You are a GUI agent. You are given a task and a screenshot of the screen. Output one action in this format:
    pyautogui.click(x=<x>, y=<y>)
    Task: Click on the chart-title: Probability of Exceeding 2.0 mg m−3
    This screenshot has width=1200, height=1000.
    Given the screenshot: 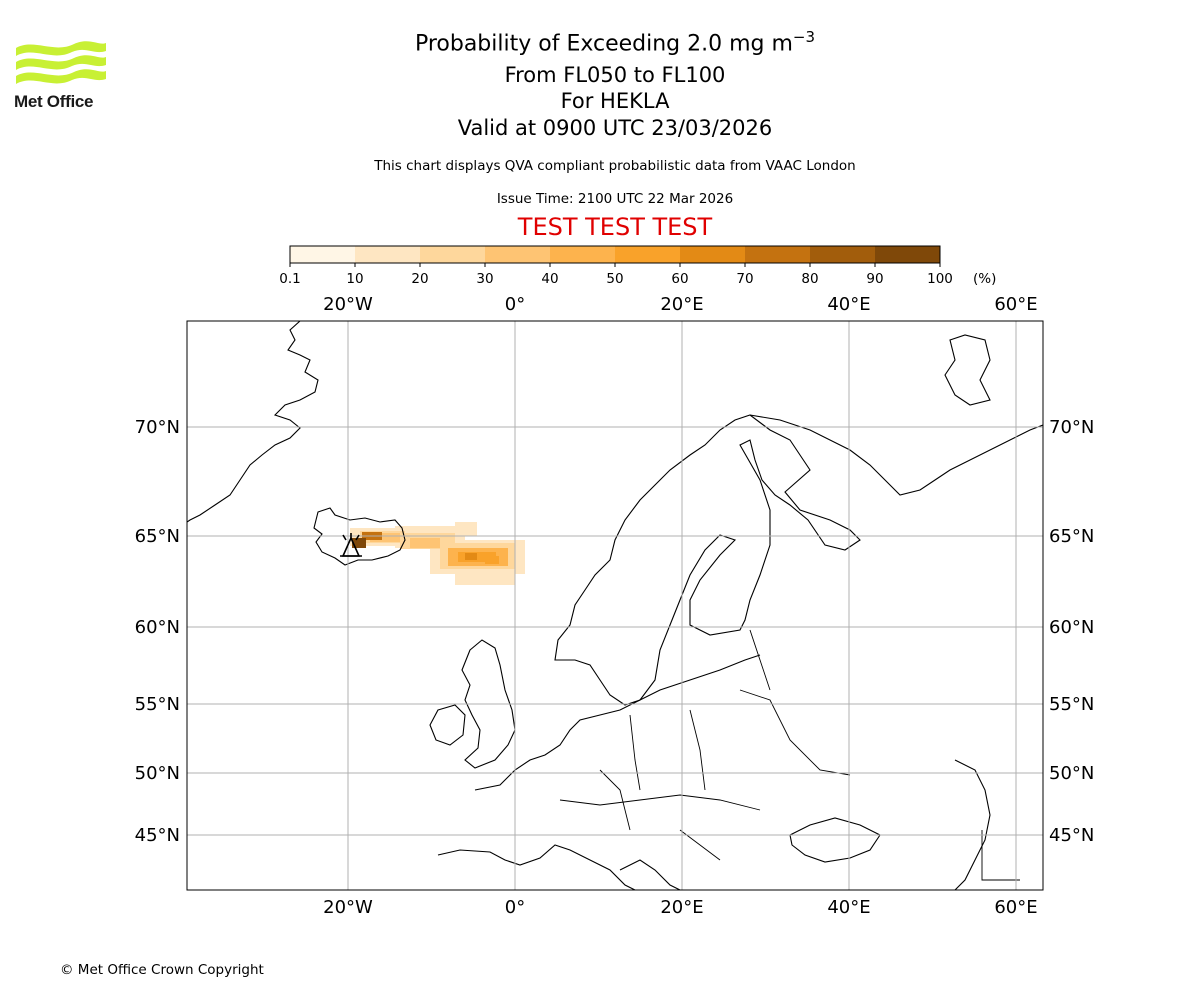 What is the action you would take?
    pyautogui.click(x=615, y=42)
    